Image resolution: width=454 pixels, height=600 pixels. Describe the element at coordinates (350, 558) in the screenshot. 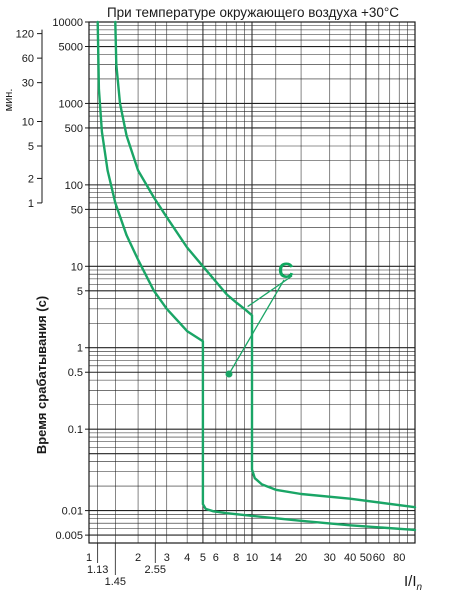

I see `x-tick-label: 40` at that location.